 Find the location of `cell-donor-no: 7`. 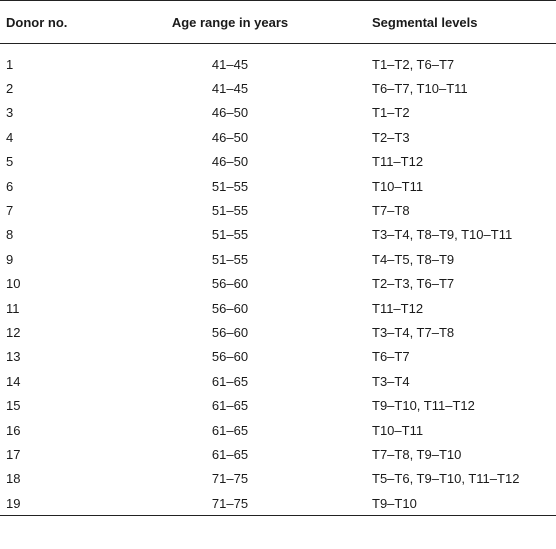

cell-donor-no: 7 is located at coordinates (10, 211).